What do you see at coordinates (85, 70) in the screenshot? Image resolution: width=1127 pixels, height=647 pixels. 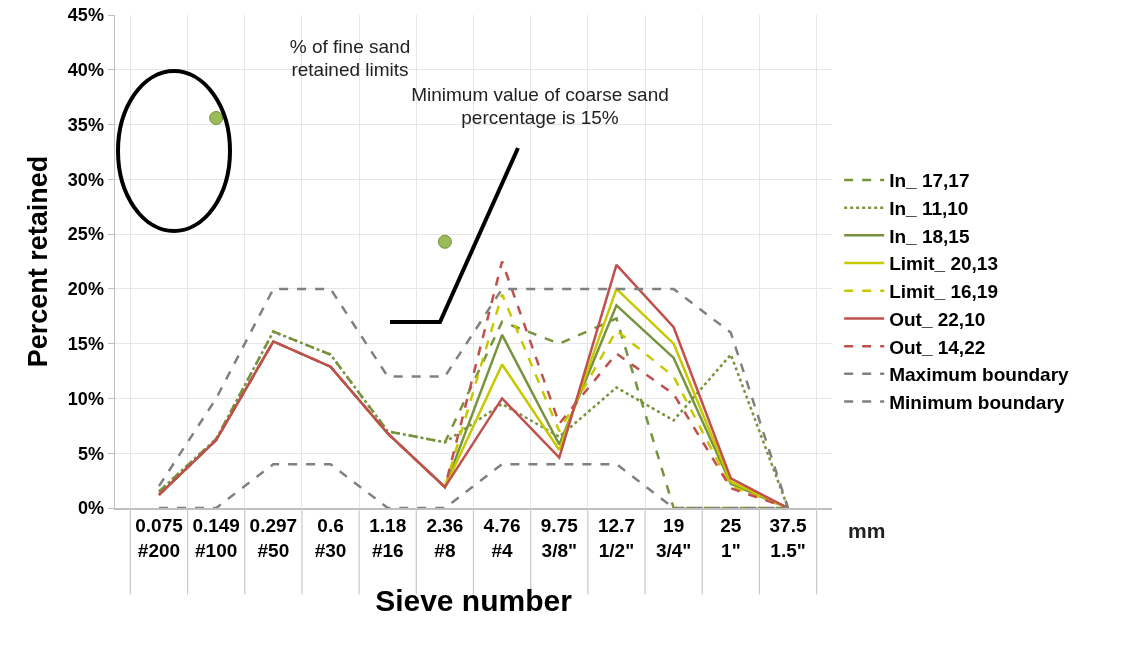 I see `y-tick-label: 40%` at bounding box center [85, 70].